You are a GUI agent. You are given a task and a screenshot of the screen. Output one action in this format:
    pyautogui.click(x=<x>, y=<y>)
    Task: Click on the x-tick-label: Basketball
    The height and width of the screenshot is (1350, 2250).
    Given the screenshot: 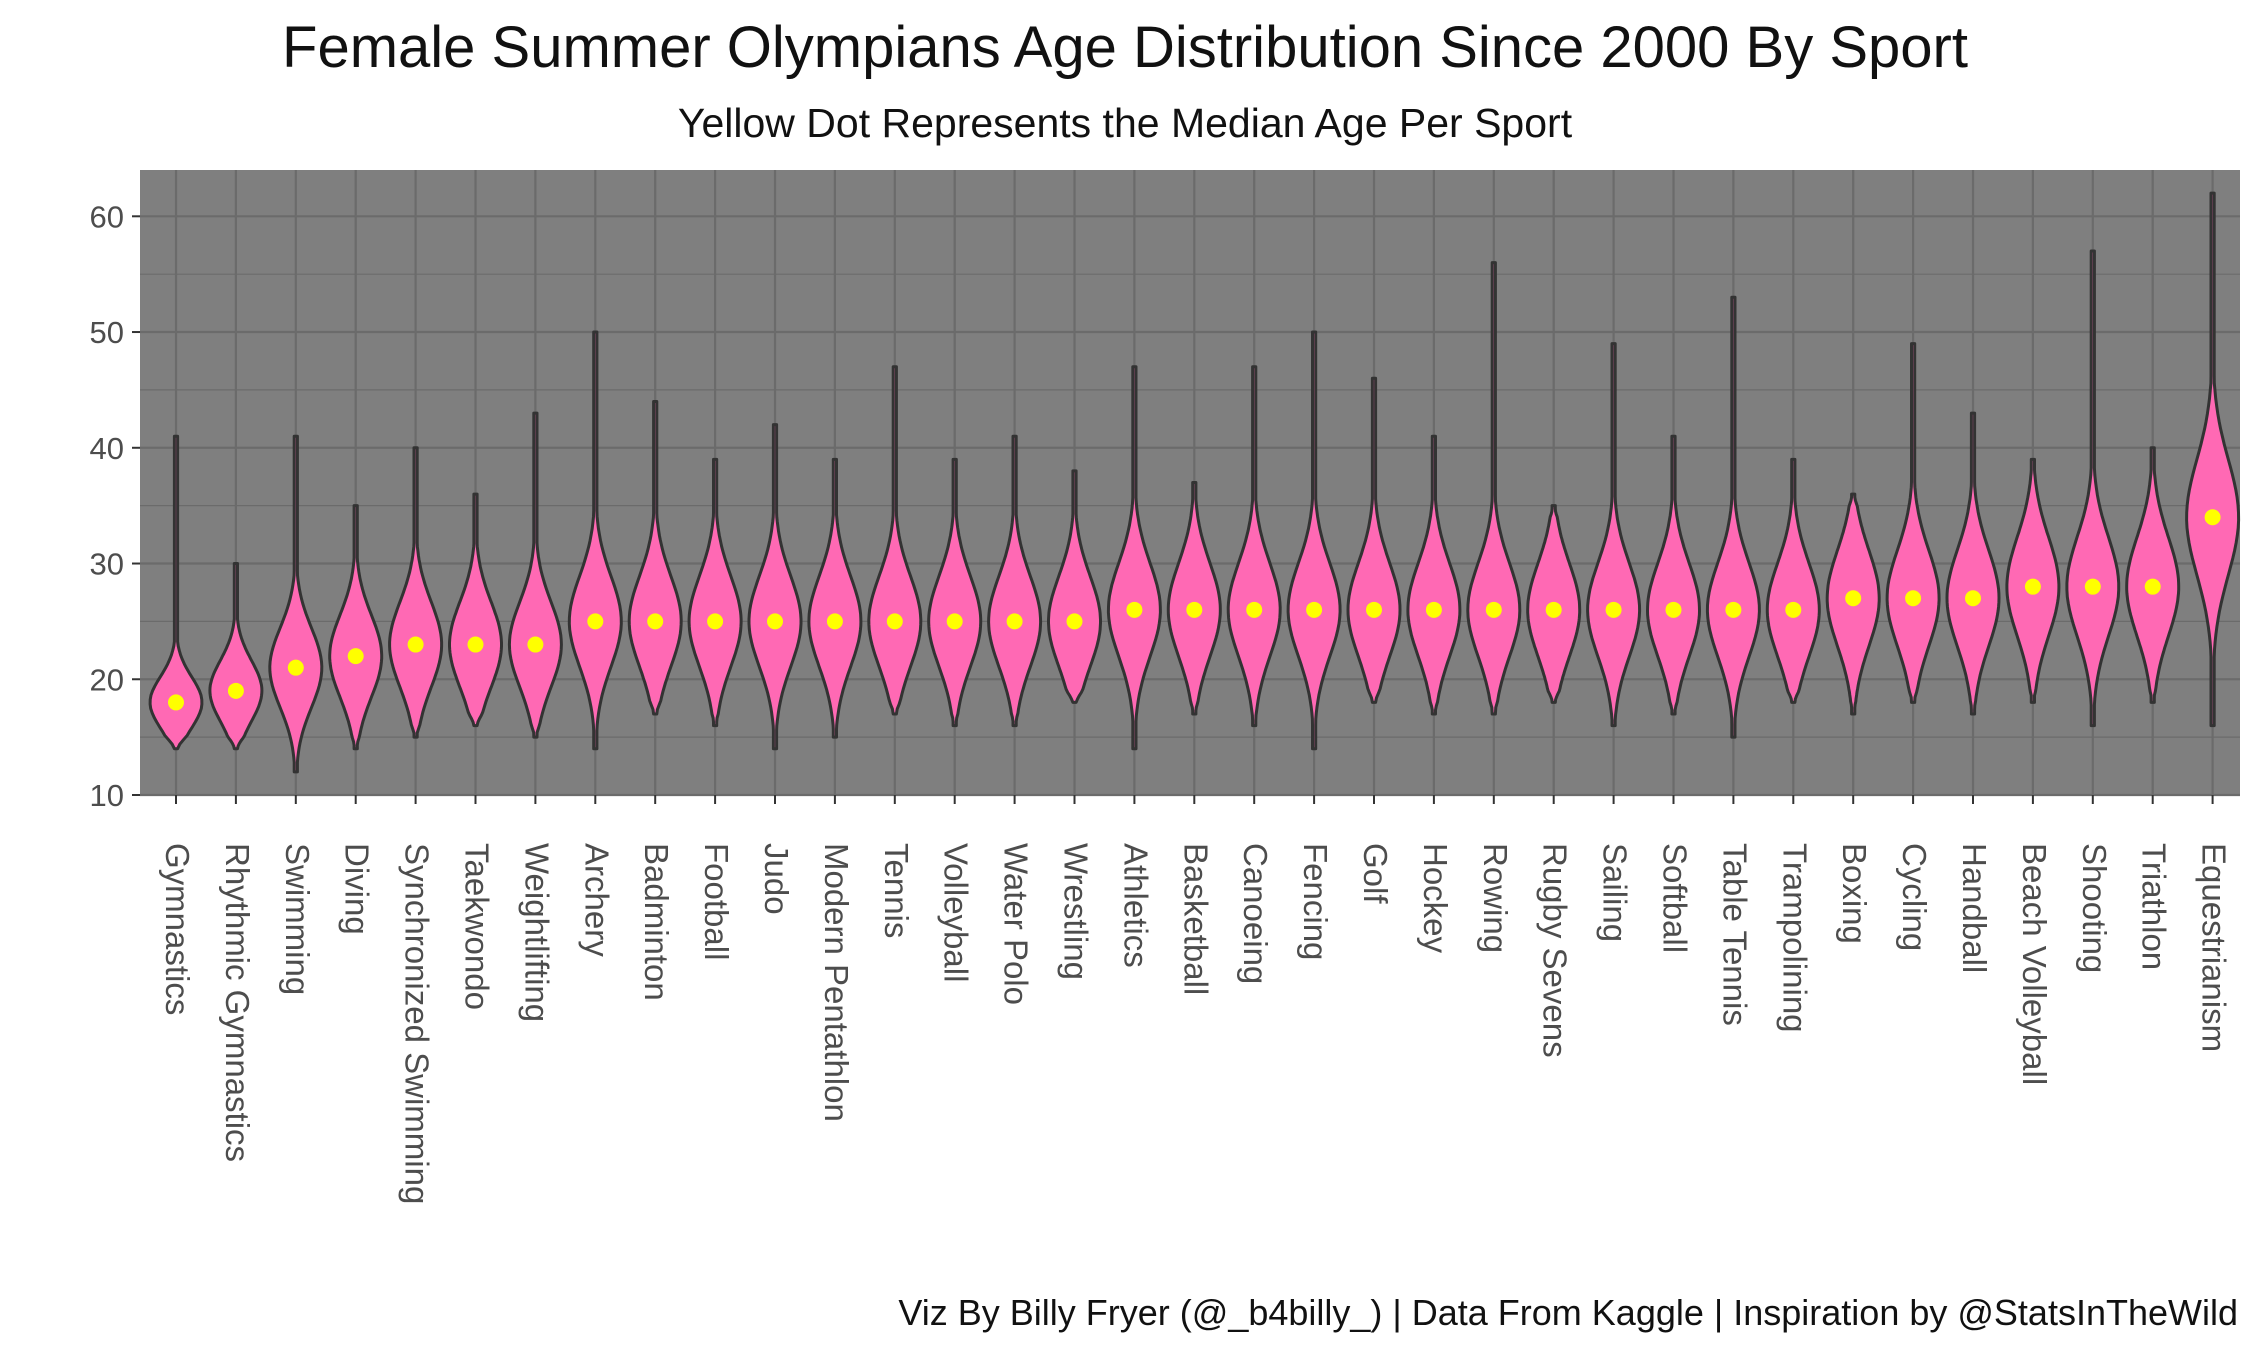 What is the action you would take?
    pyautogui.click(x=1195, y=919)
    